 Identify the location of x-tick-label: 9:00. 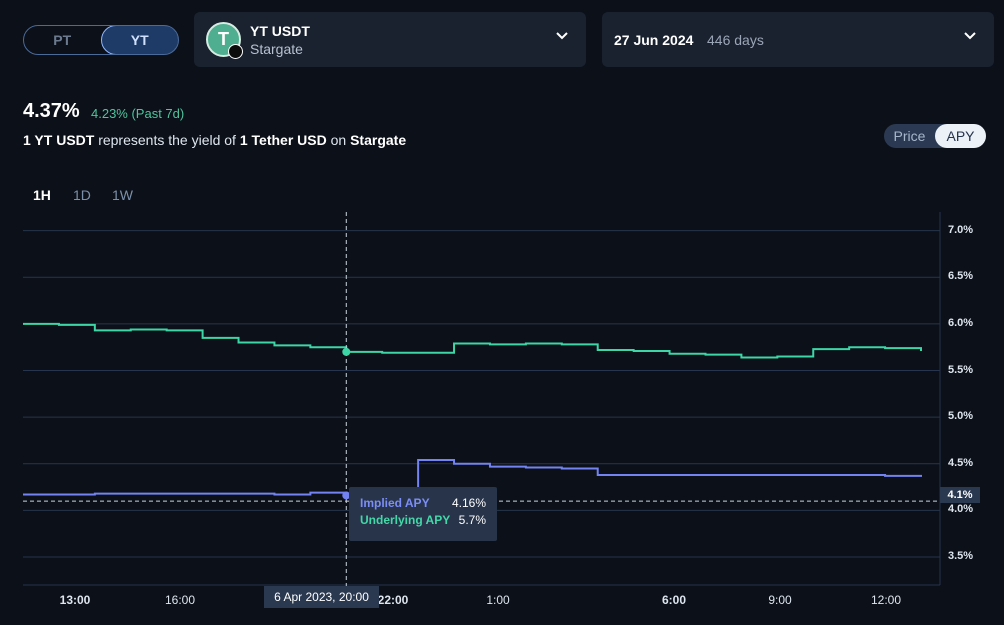
(780, 600).